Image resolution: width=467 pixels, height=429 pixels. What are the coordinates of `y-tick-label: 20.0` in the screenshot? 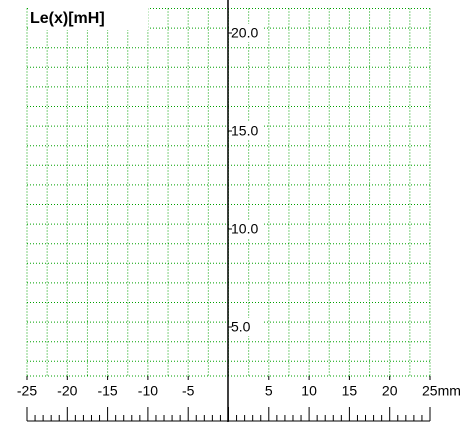 It's located at (244, 33).